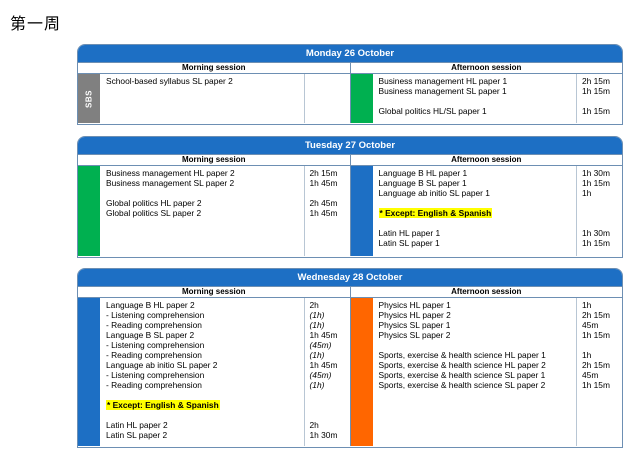 Image resolution: width=643 pixels, height=455 pixels. I want to click on exam-name: Language ab initio SL paper 1, so click(434, 193).